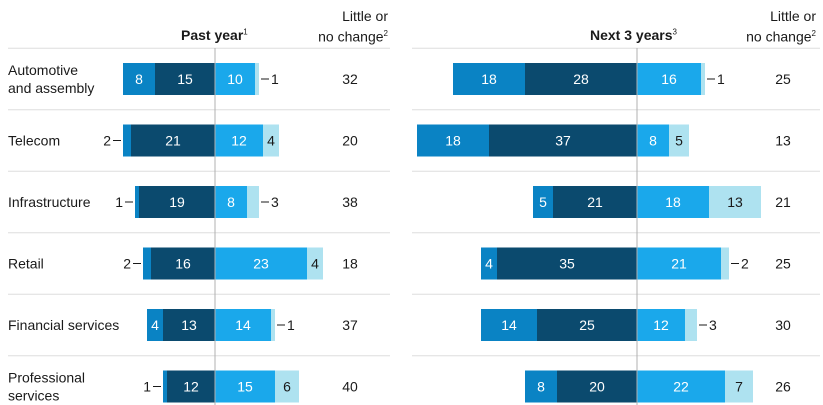 The height and width of the screenshot is (405, 823). What do you see at coordinates (189, 325) in the screenshot?
I see `data-label: 13` at bounding box center [189, 325].